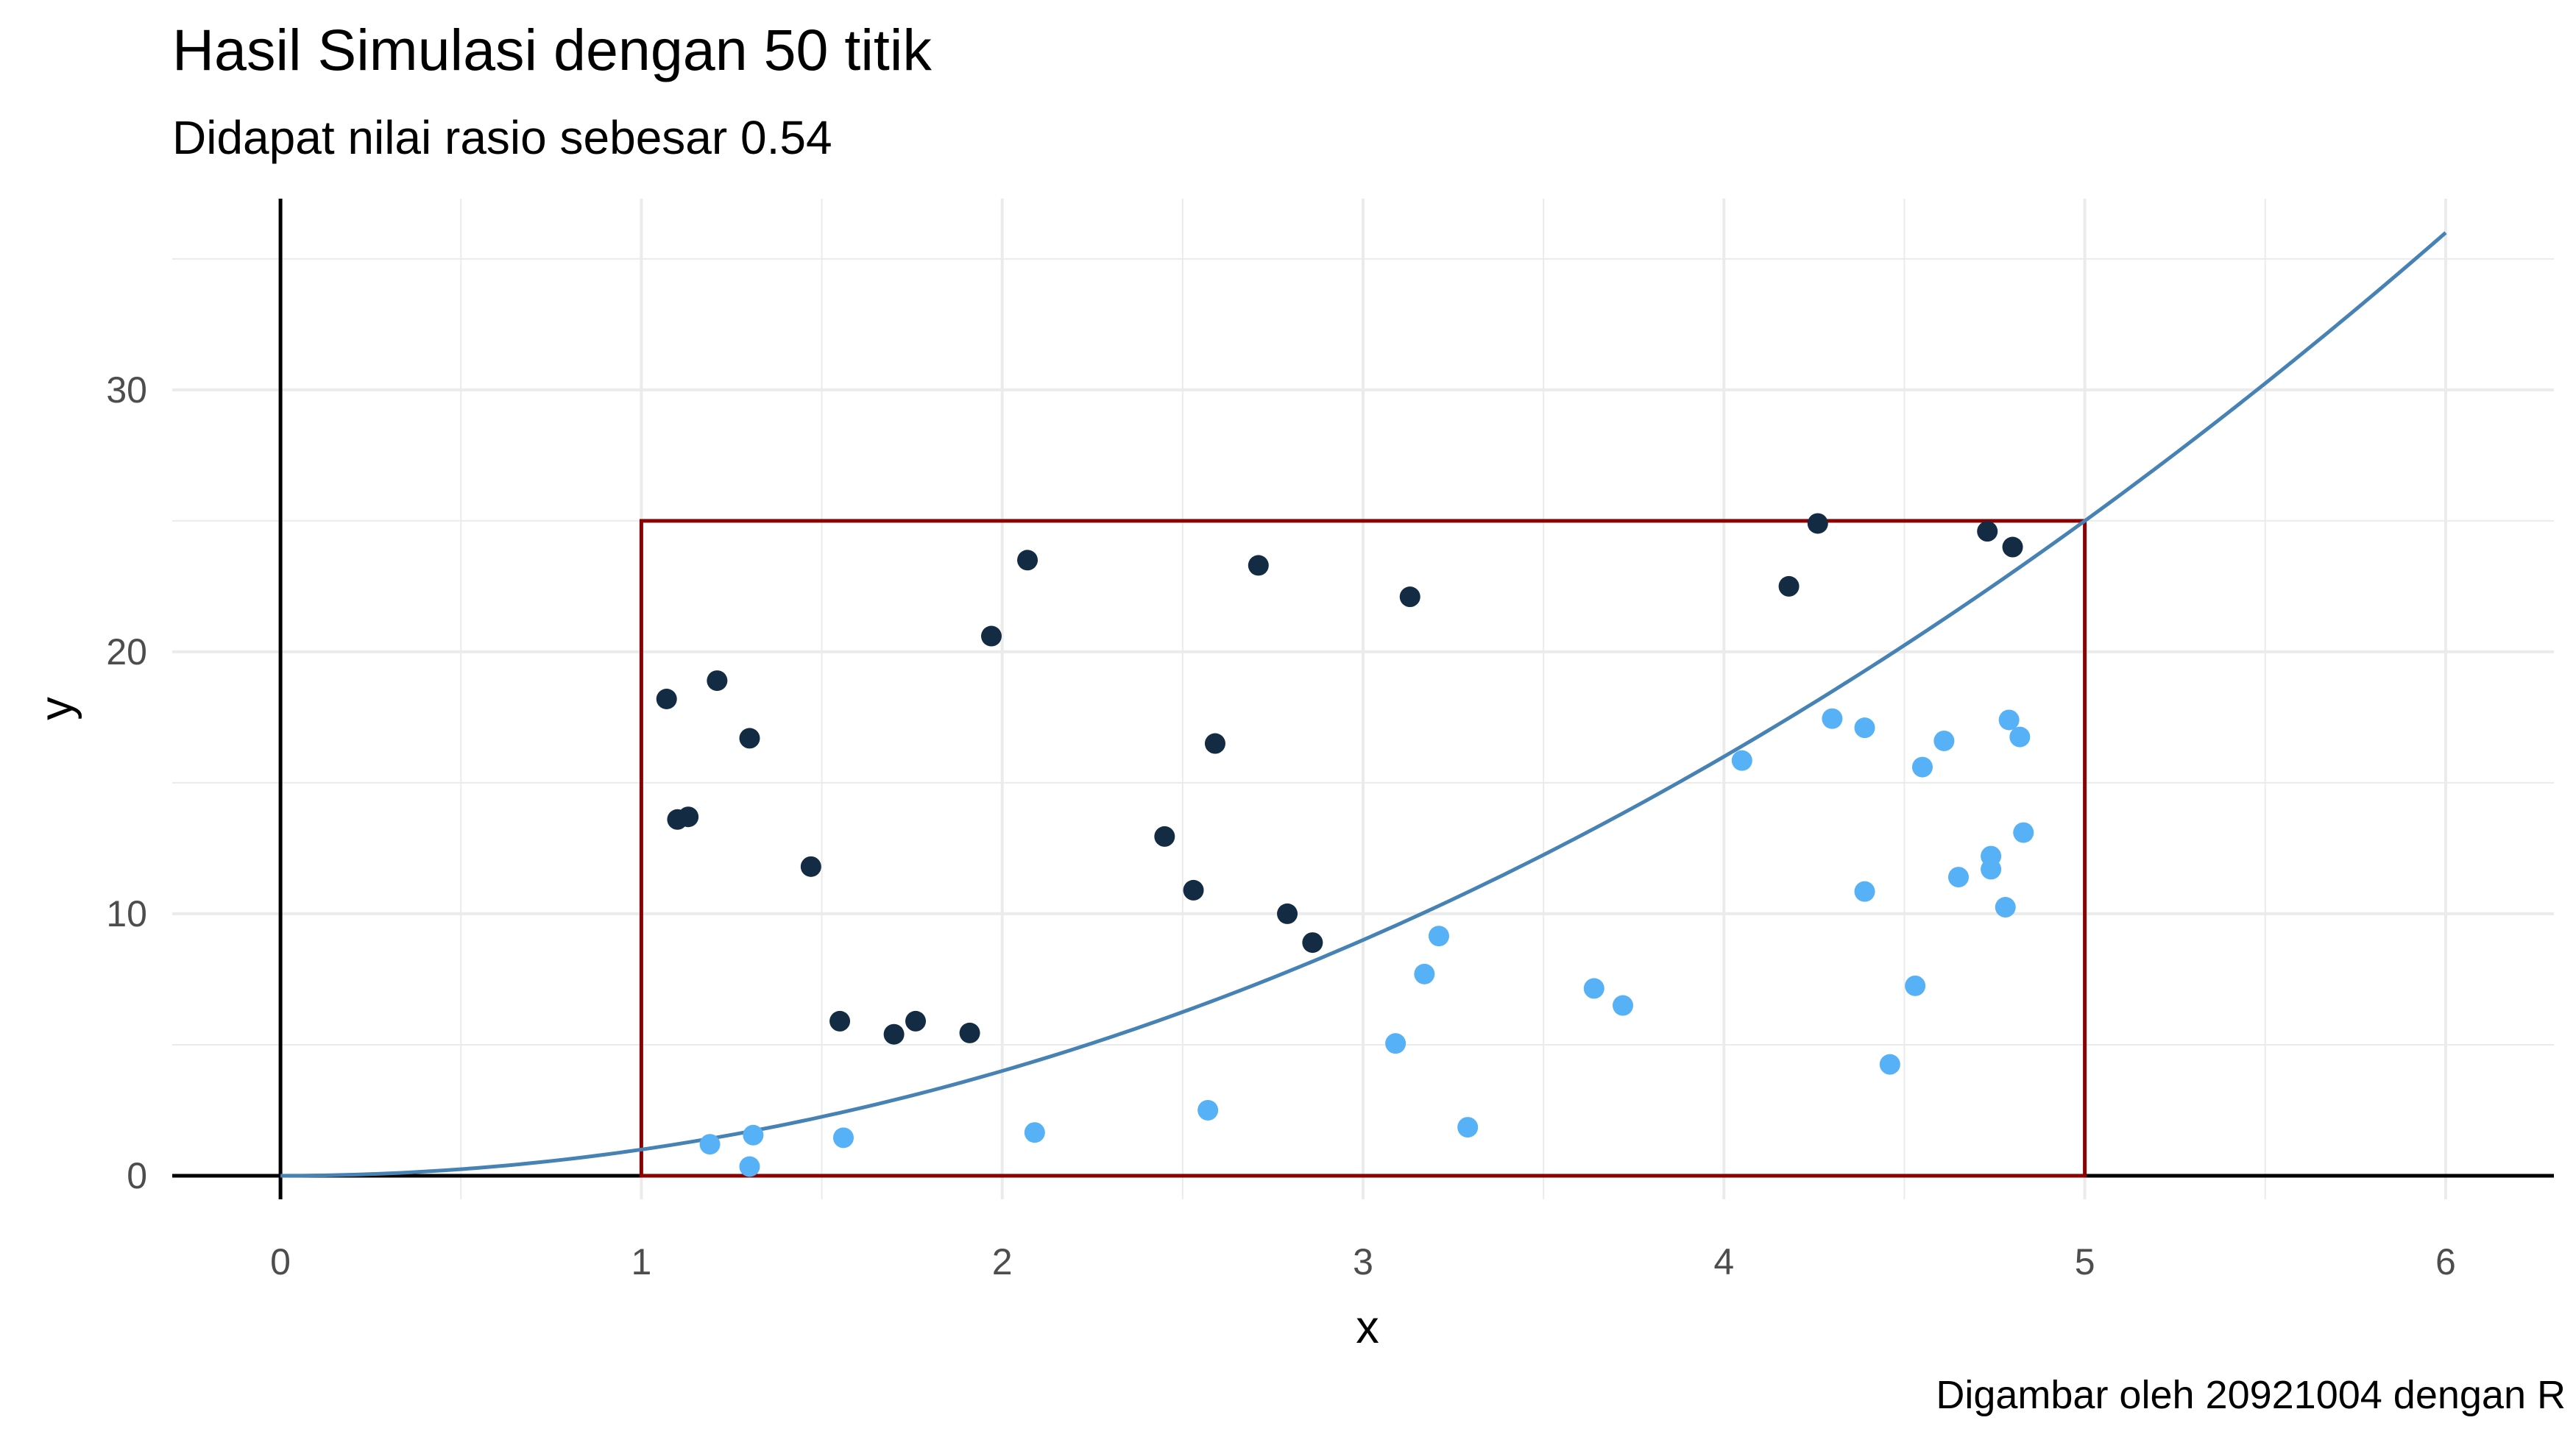 This screenshot has width=2576, height=1448. I want to click on x-tick-label: 4, so click(1723, 1261).